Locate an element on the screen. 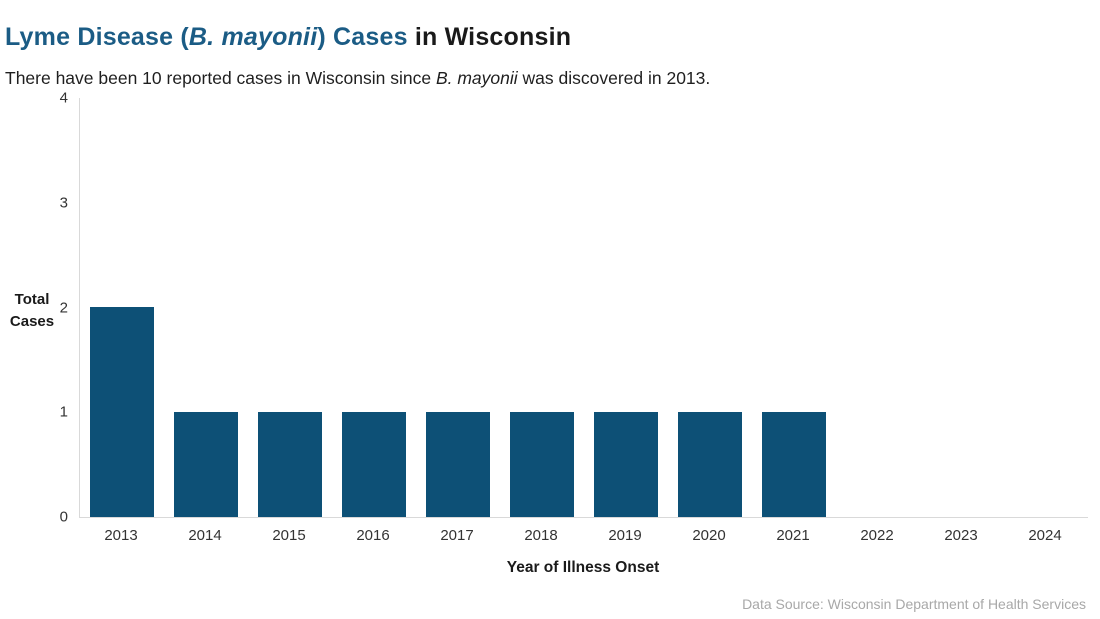  bar-2014 is located at coordinates (206, 464).